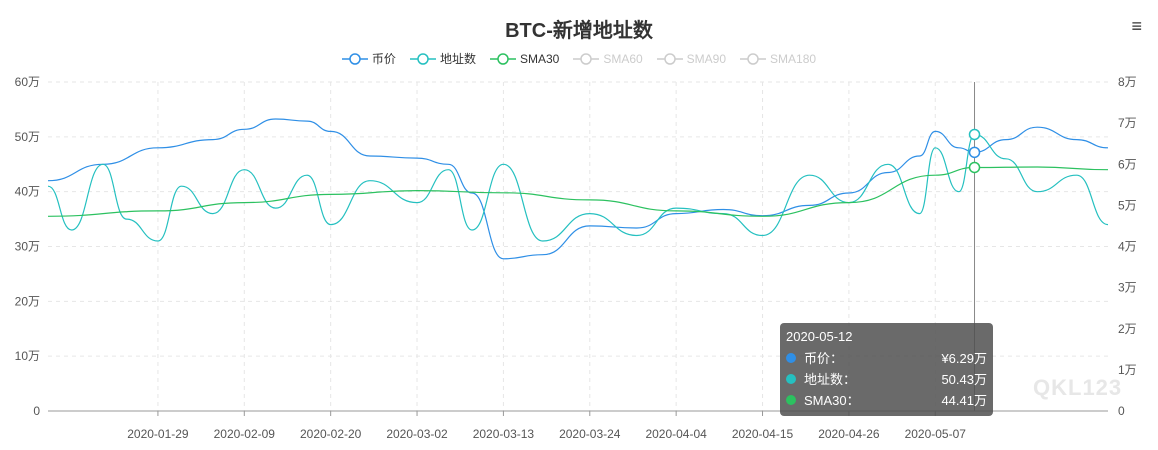 Image resolution: width=1158 pixels, height=450 pixels. I want to click on legend-item: SMA30, so click(524, 58).